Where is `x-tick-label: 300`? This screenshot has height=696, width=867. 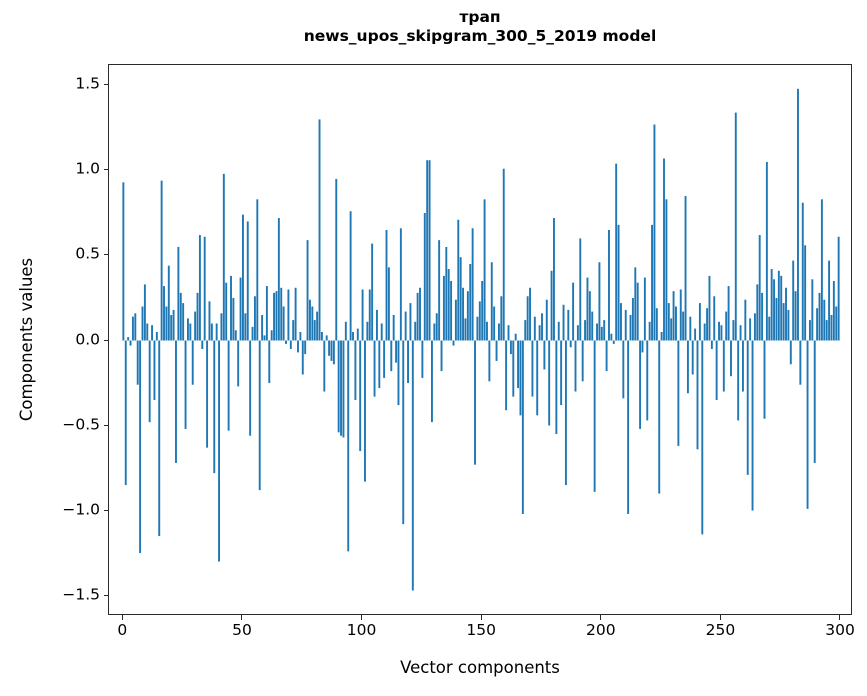 x-tick-label: 300 is located at coordinates (840, 630).